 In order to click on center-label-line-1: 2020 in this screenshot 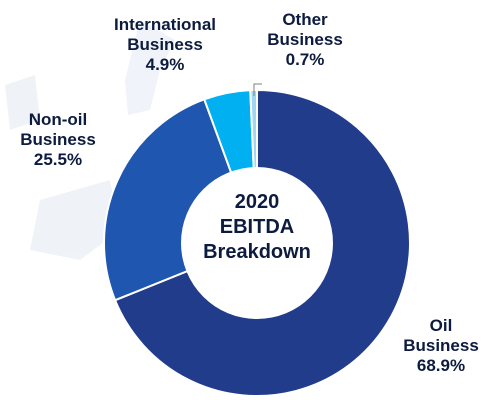, I will do `click(257, 202)`.